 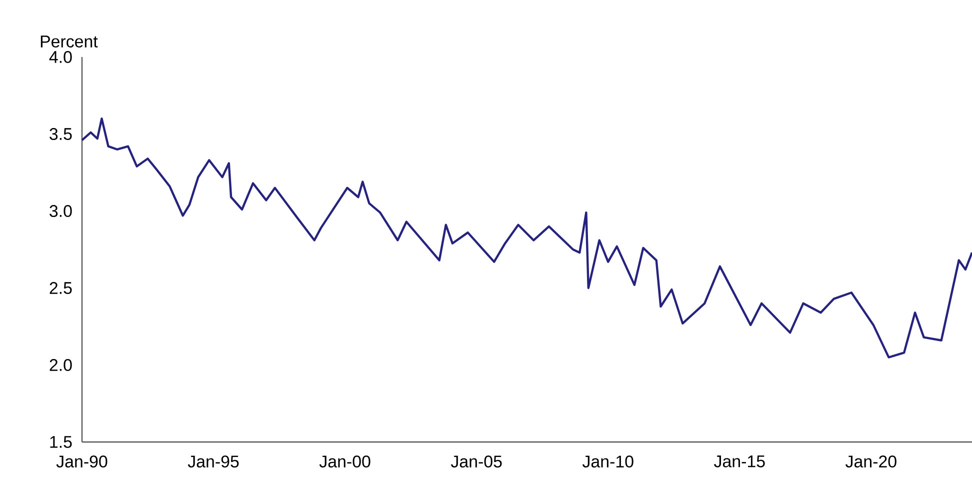 I want to click on y-tick-label: 2.0, so click(x=61, y=365).